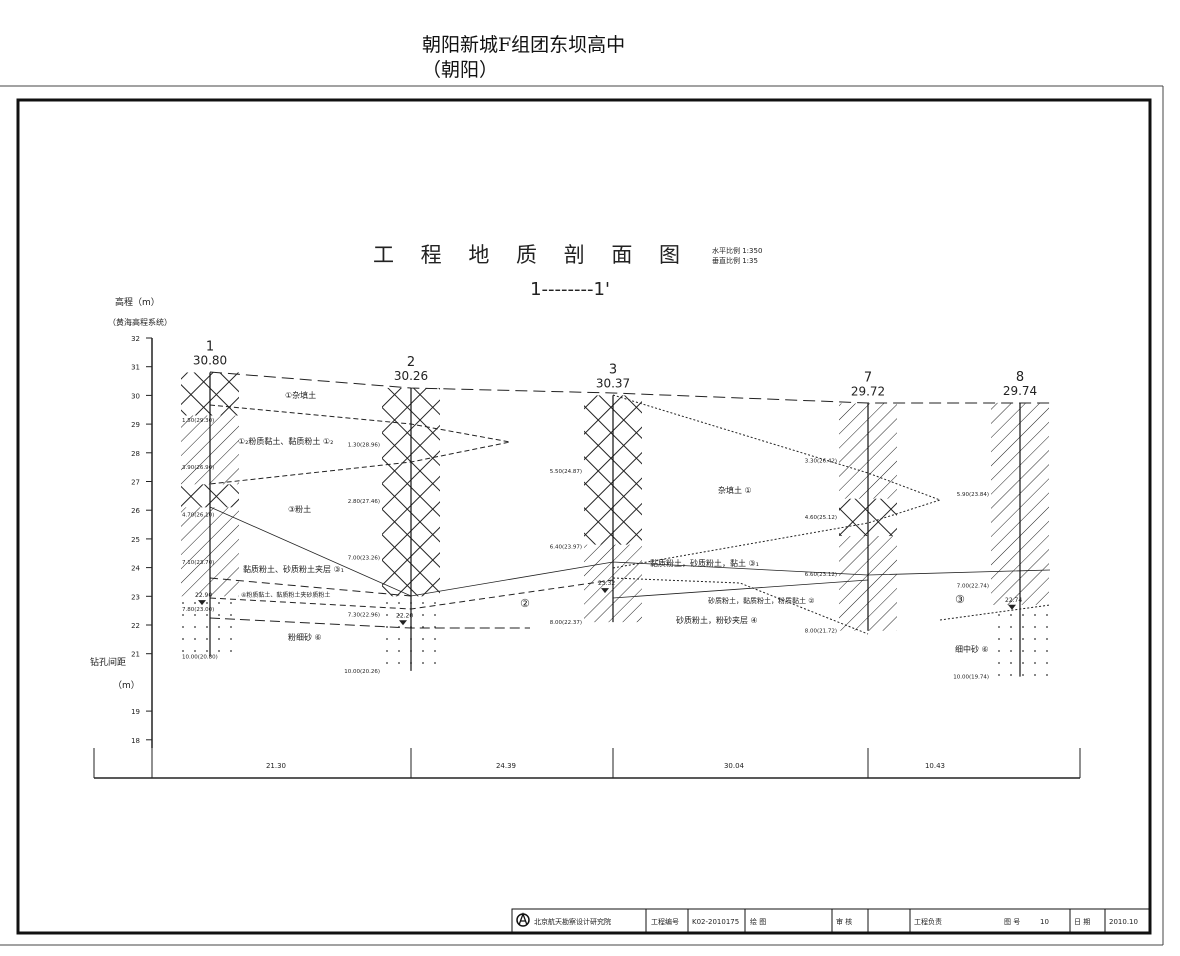  What do you see at coordinates (525, 603) in the screenshot?
I see `layer-label: ②` at bounding box center [525, 603].